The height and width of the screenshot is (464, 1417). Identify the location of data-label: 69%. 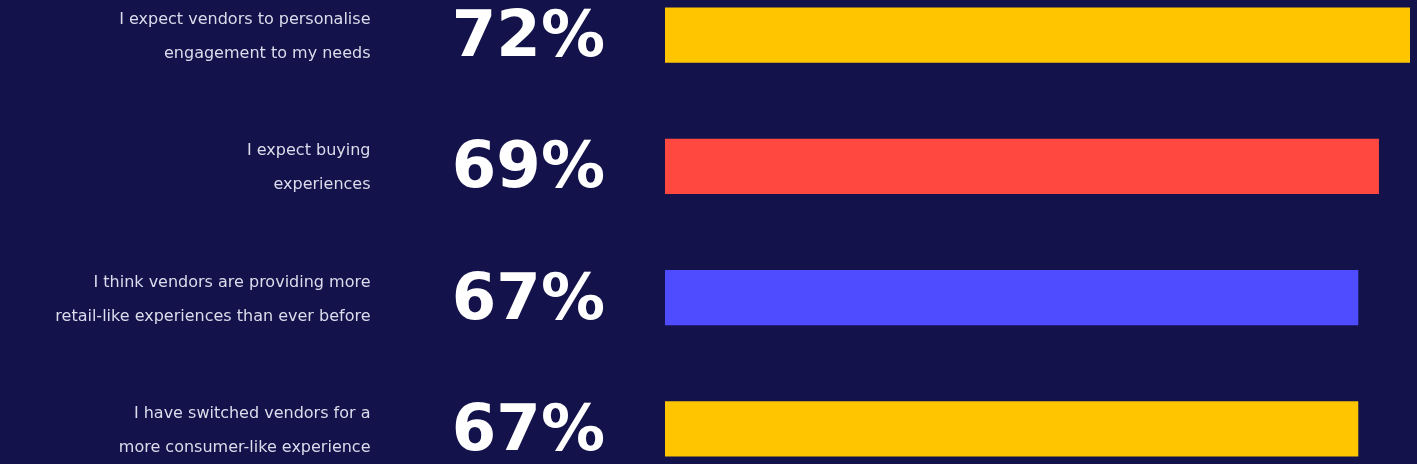
(528, 165).